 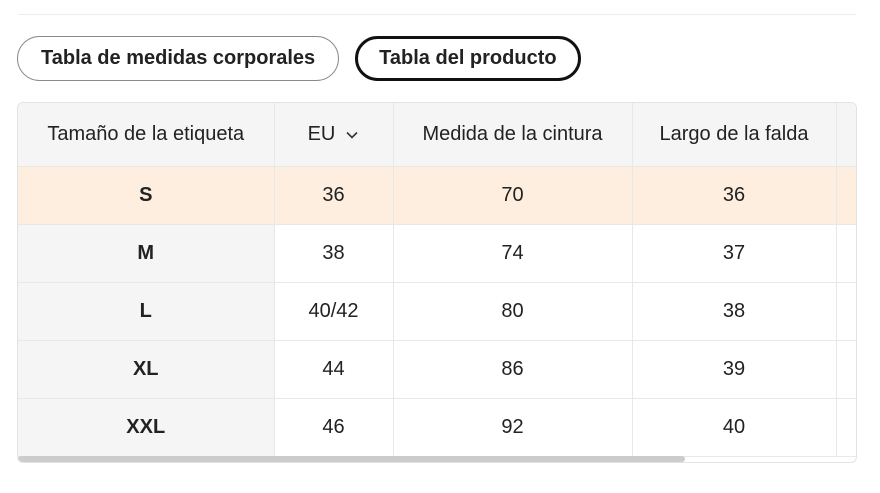 I want to click on header-size-label: Tamaño de la etiqueta, so click(x=146, y=135).